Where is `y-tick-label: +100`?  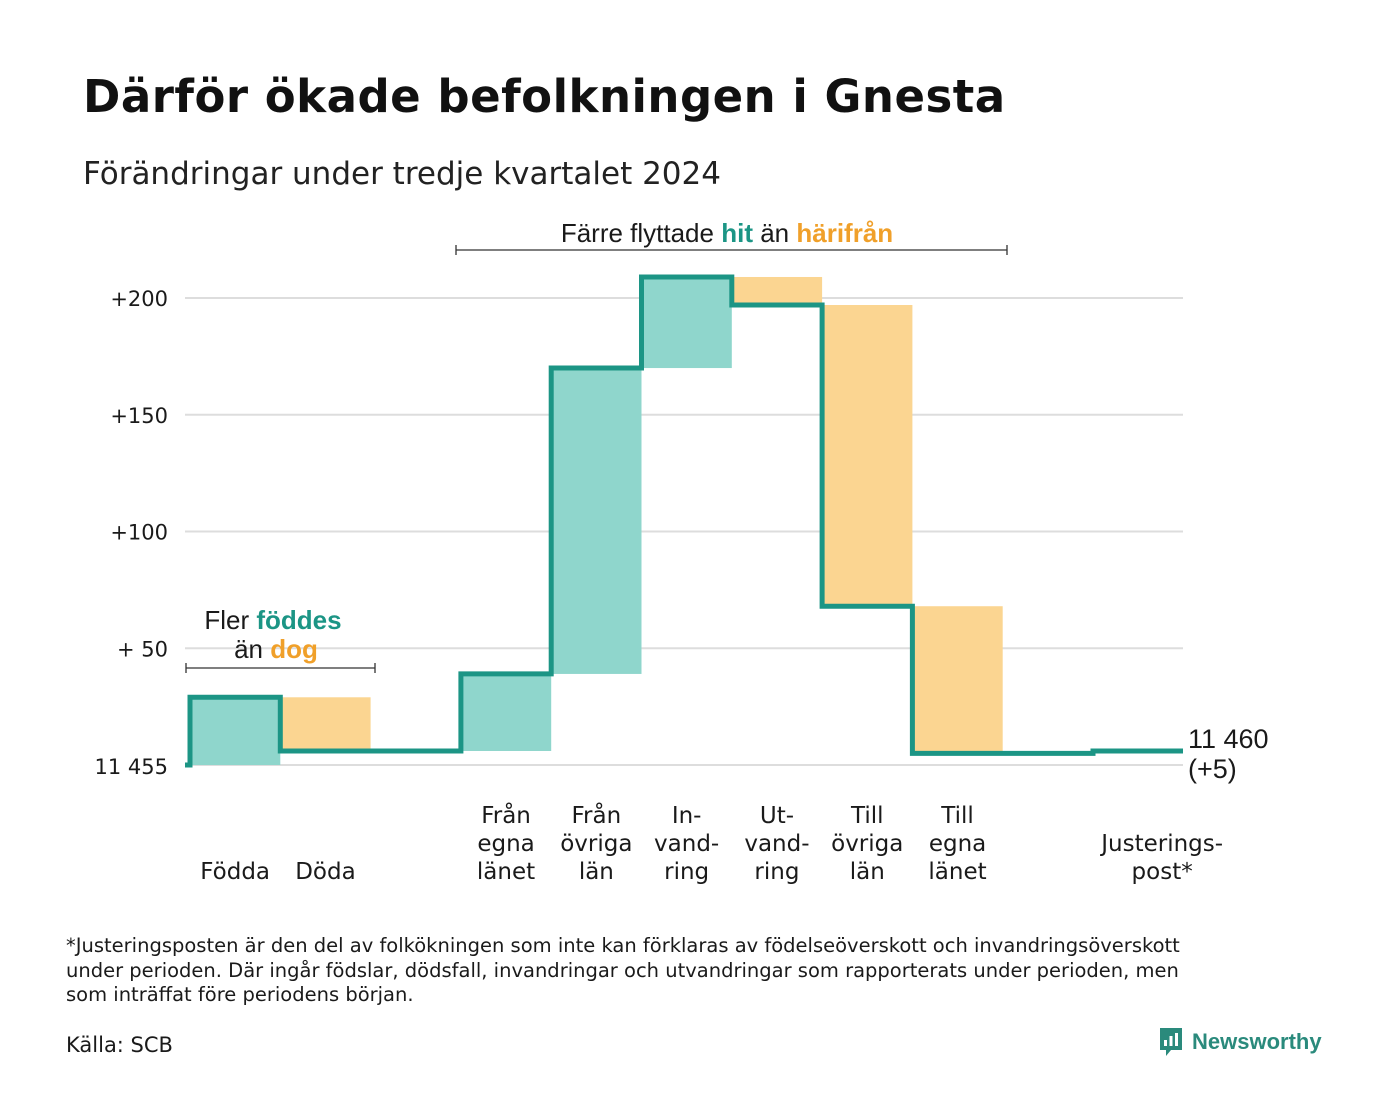
y-tick-label: +100 is located at coordinates (139, 533).